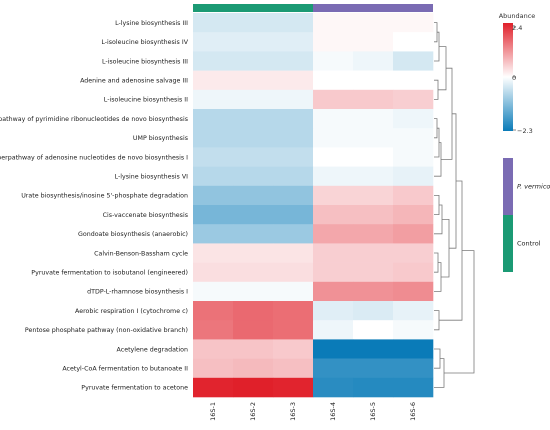 Image resolution: width=550 pixels, height=430 pixels. I want to click on colorbar-label-min: −2.3, so click(525, 131).